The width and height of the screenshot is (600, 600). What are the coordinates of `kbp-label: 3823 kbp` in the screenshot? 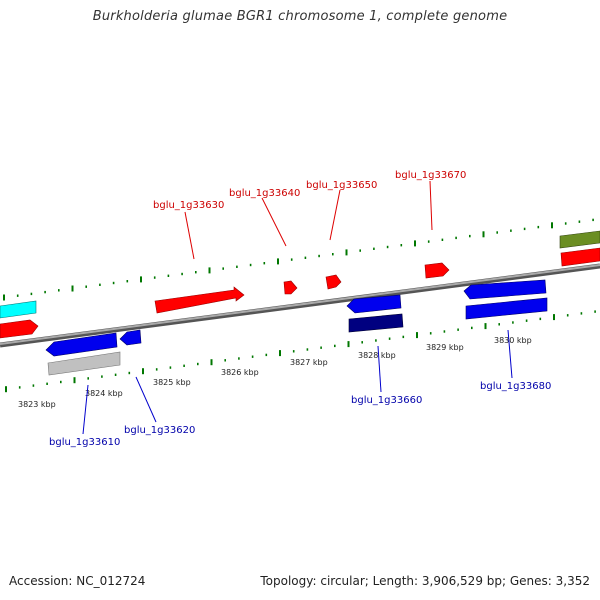 It's located at (37, 404).